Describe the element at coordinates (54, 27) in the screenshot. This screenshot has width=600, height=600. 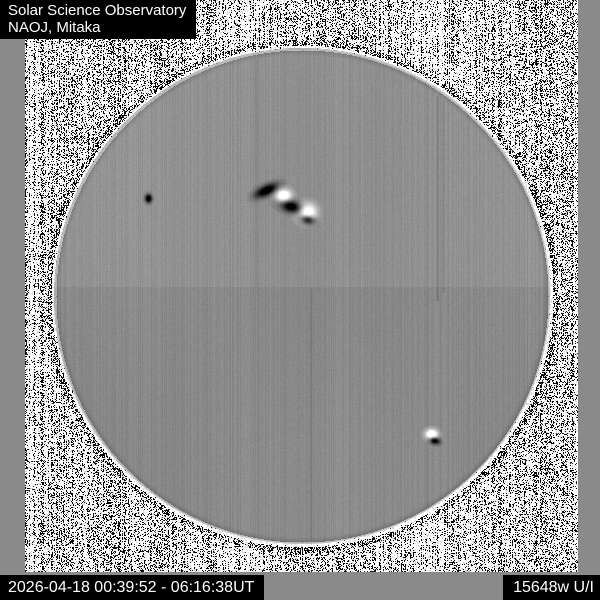
I see `observatory-location: NAOJ, Mitaka` at that location.